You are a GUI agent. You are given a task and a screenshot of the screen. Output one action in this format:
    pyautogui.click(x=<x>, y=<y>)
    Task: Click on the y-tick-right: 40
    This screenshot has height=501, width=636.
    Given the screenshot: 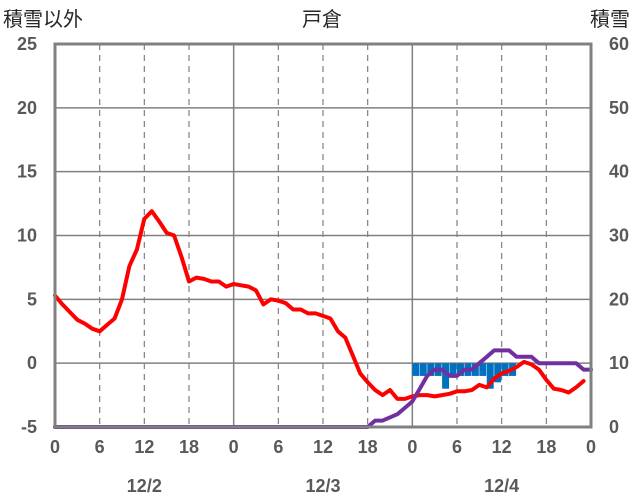 What is the action you would take?
    pyautogui.click(x=619, y=172)
    